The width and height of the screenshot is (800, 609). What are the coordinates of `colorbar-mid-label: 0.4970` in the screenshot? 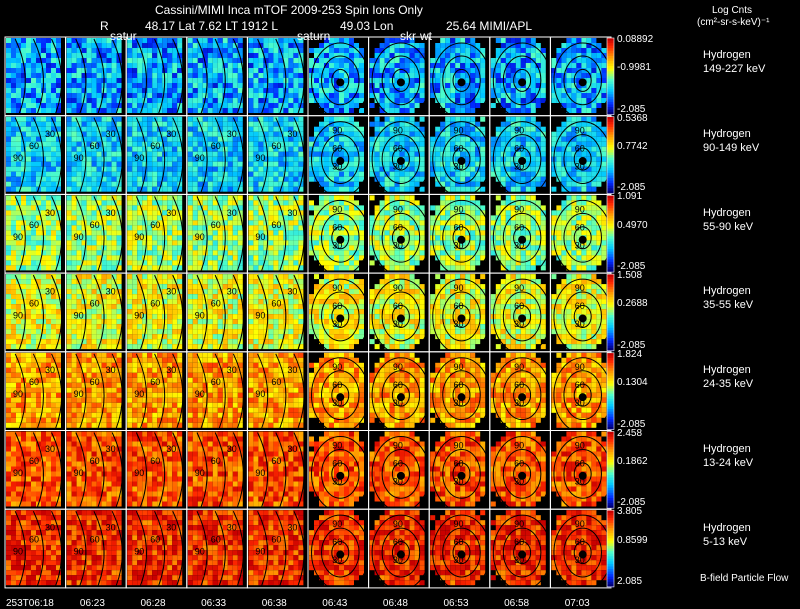 It's located at (632, 225).